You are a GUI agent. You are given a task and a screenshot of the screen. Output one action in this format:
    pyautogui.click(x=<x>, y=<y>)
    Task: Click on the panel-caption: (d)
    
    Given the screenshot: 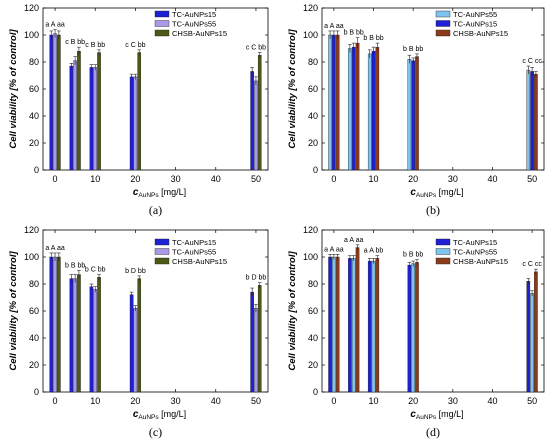 What is the action you would take?
    pyautogui.click(x=433, y=432)
    